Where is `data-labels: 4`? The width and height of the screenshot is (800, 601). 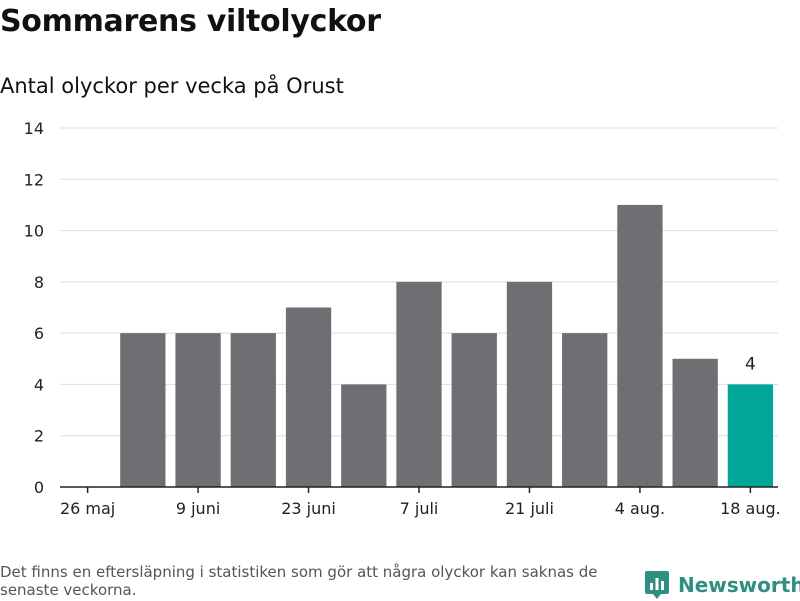
data-labels: 4 is located at coordinates (750, 364).